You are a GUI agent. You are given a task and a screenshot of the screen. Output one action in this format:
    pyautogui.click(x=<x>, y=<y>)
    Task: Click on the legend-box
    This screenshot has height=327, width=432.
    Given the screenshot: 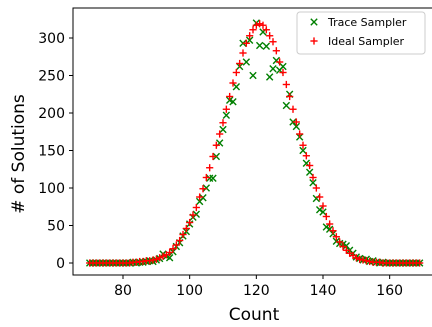 What is the action you would take?
    pyautogui.click(x=361, y=33)
    